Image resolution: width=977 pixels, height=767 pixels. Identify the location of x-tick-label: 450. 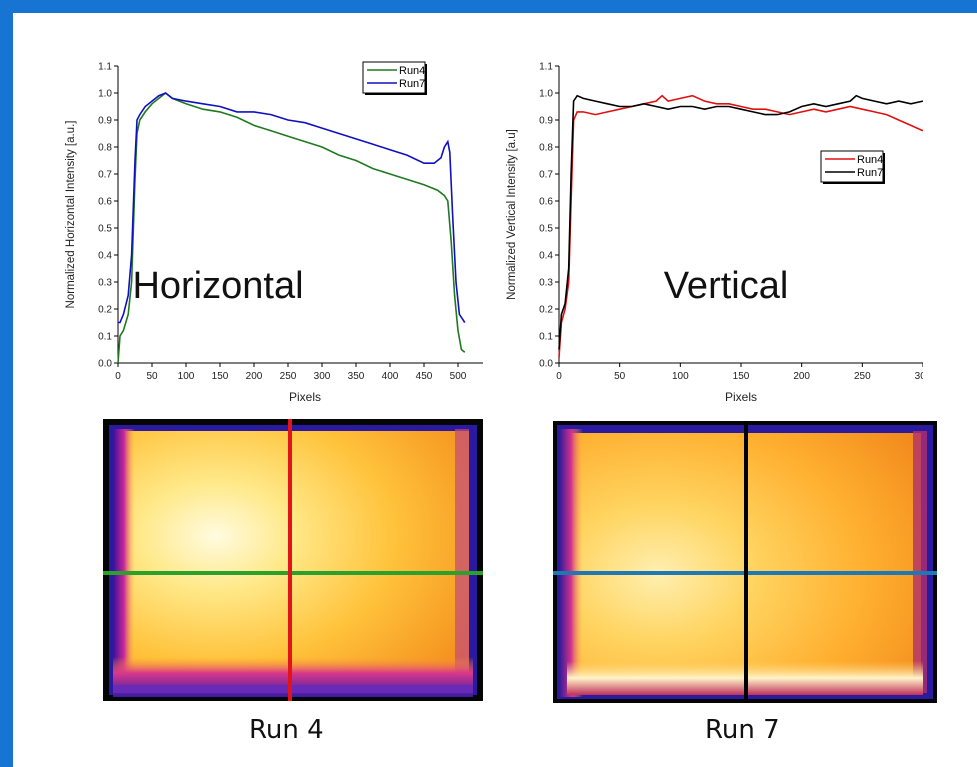
(424, 376).